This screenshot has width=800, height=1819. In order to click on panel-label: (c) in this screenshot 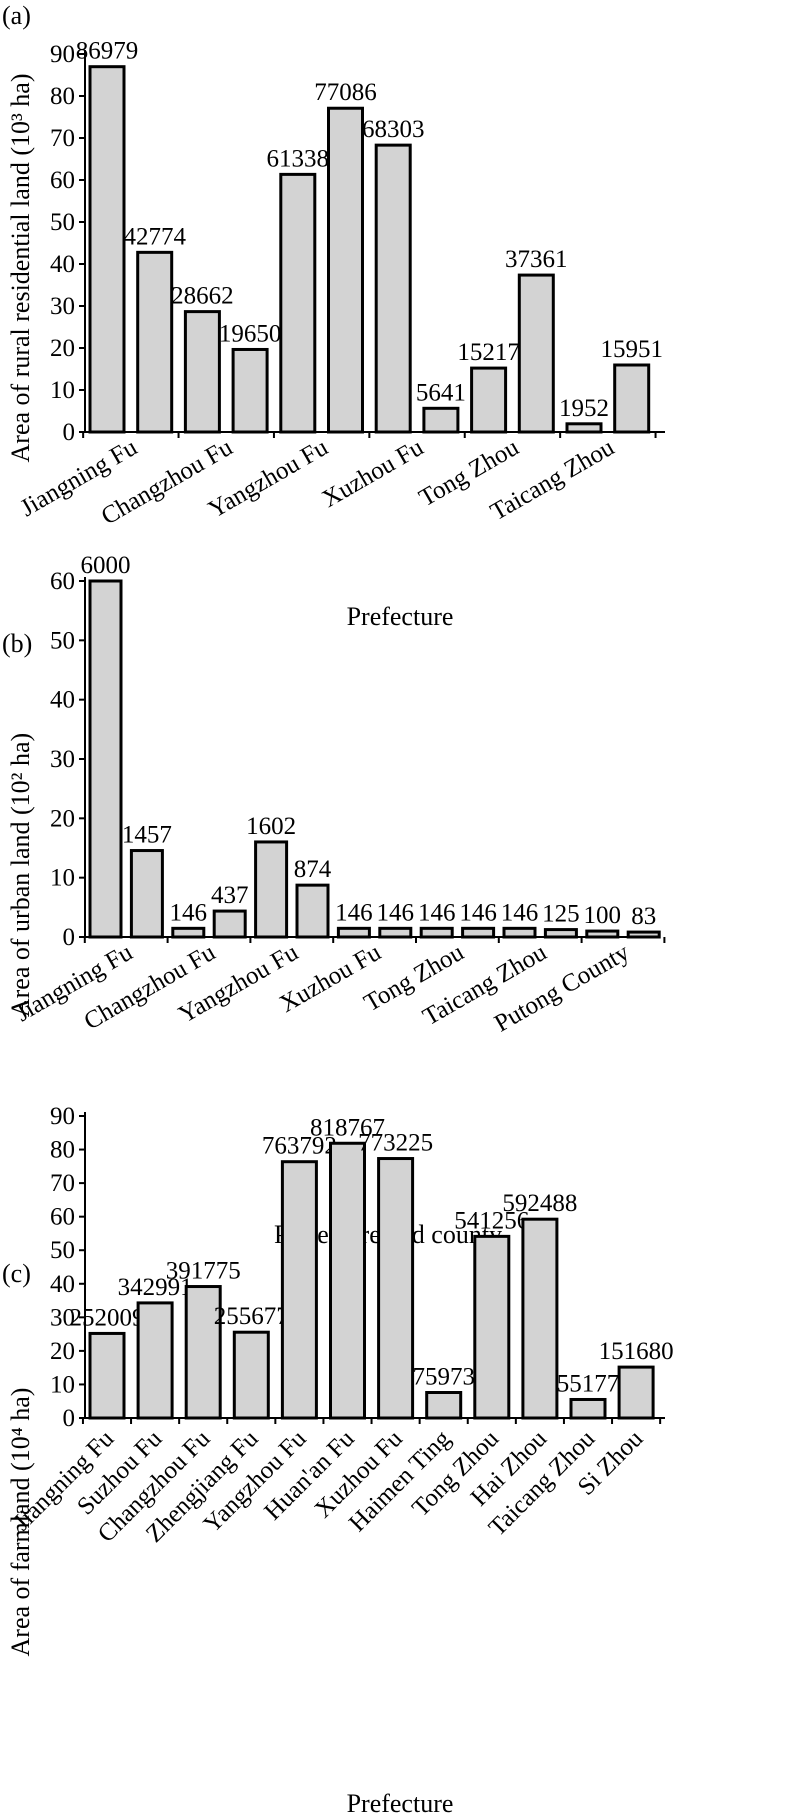, I will do `click(16, 1273)`.